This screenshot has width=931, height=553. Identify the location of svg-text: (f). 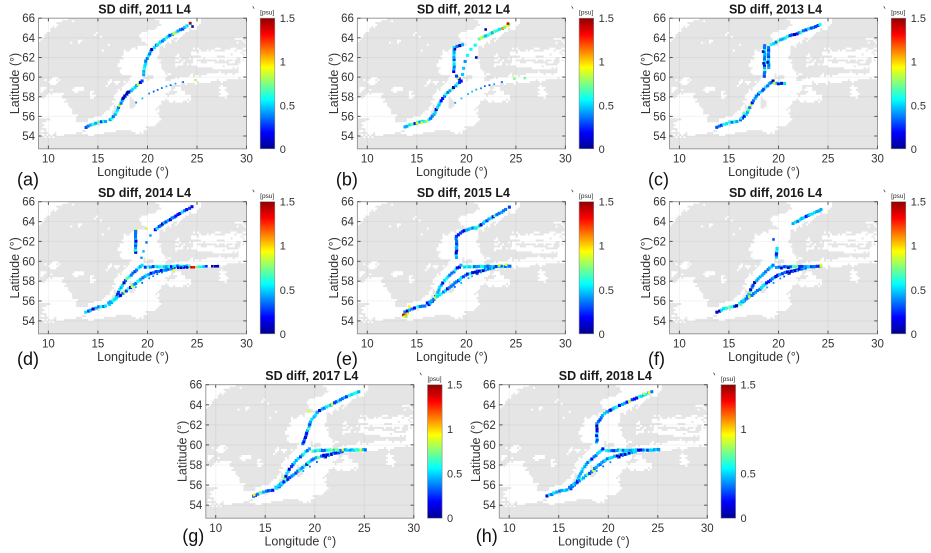
(656, 359).